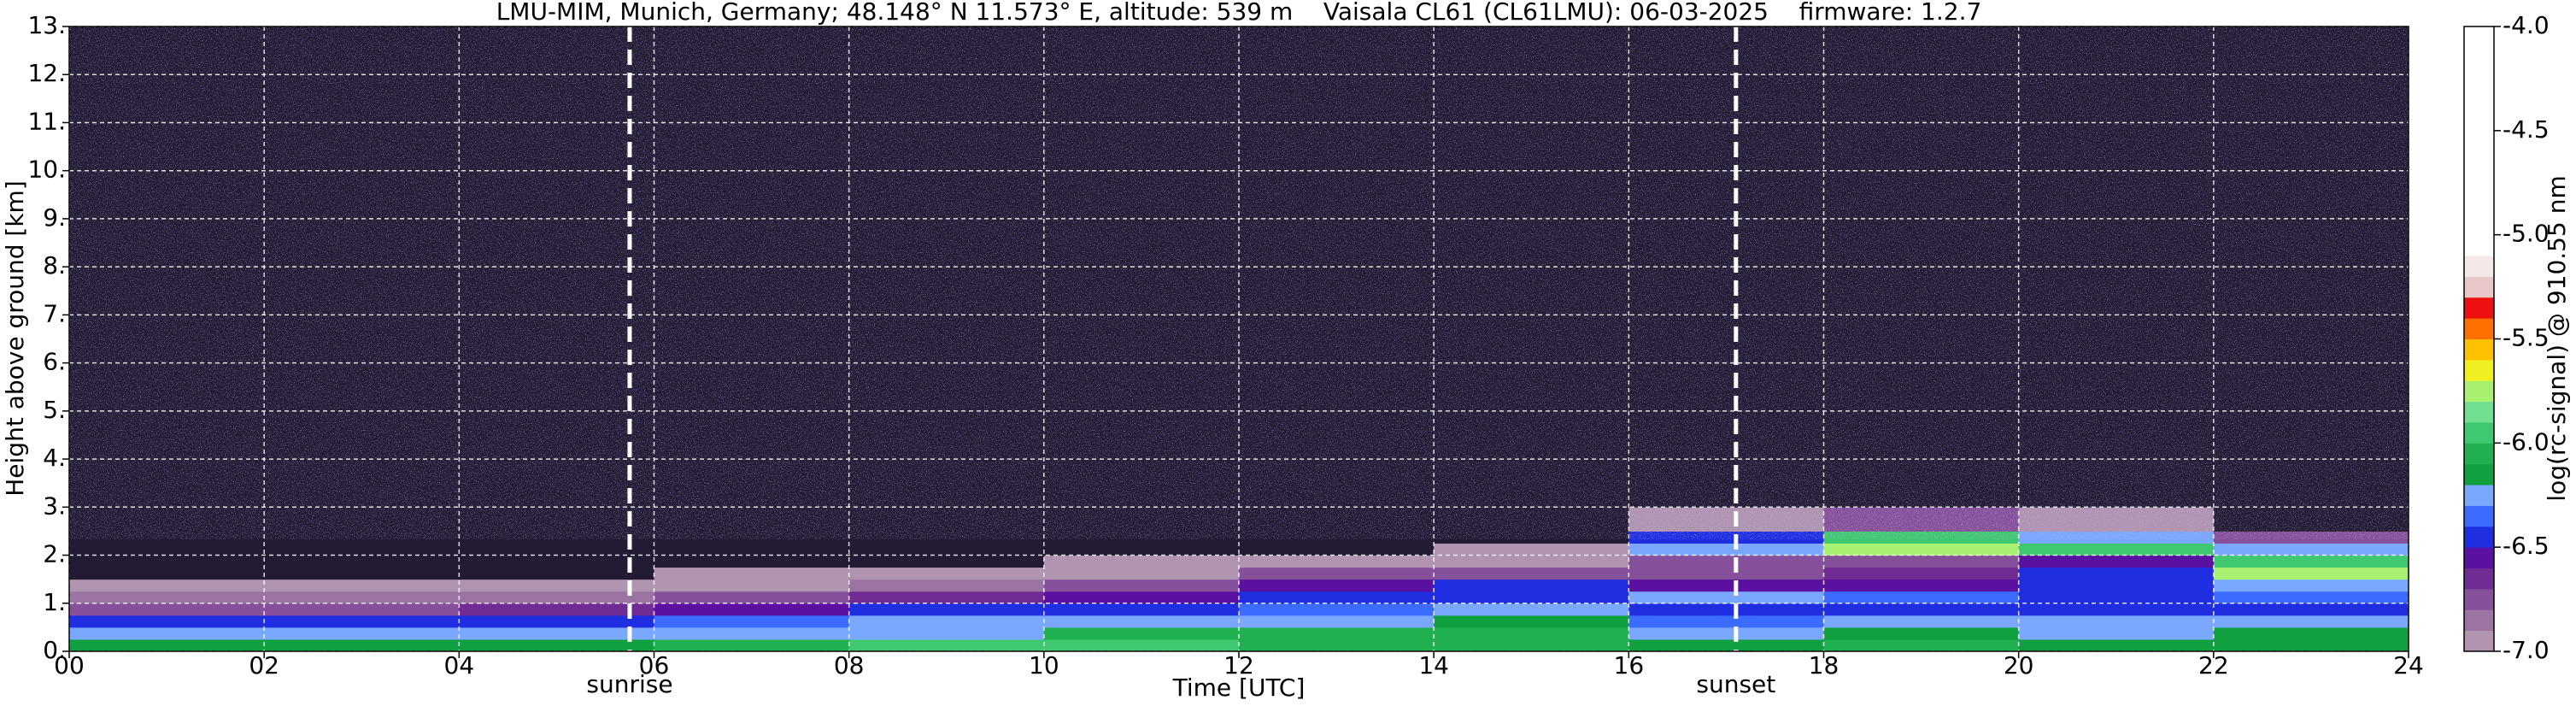  I want to click on y-tick-label: 9., so click(54, 217).